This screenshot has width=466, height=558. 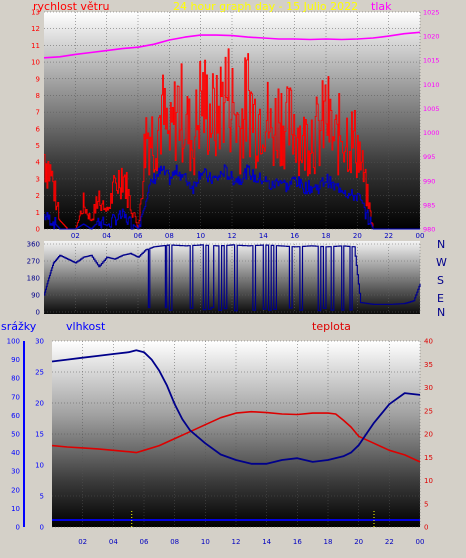 What do you see at coordinates (429, 205) in the screenshot?
I see `pressure-y-tick-1: 985` at bounding box center [429, 205].